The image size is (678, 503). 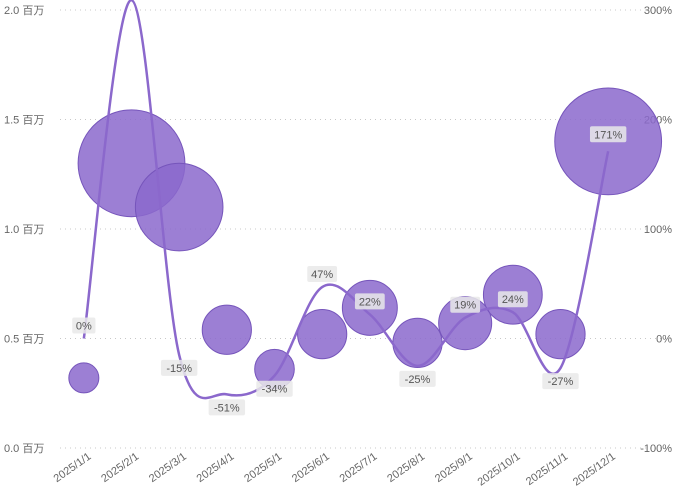 What do you see at coordinates (216, 468) in the screenshot?
I see `x-tick-label: 2025/4/1` at bounding box center [216, 468].